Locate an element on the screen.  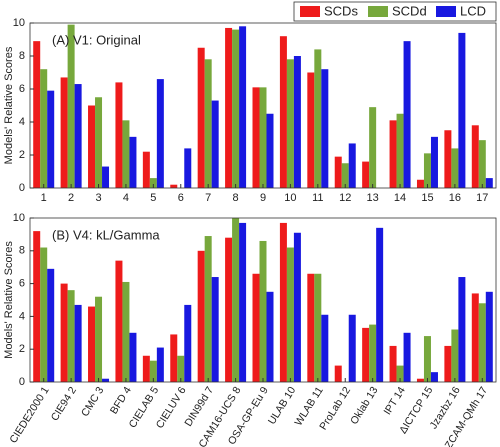
x-tick-label: 7 is located at coordinates (208, 198).